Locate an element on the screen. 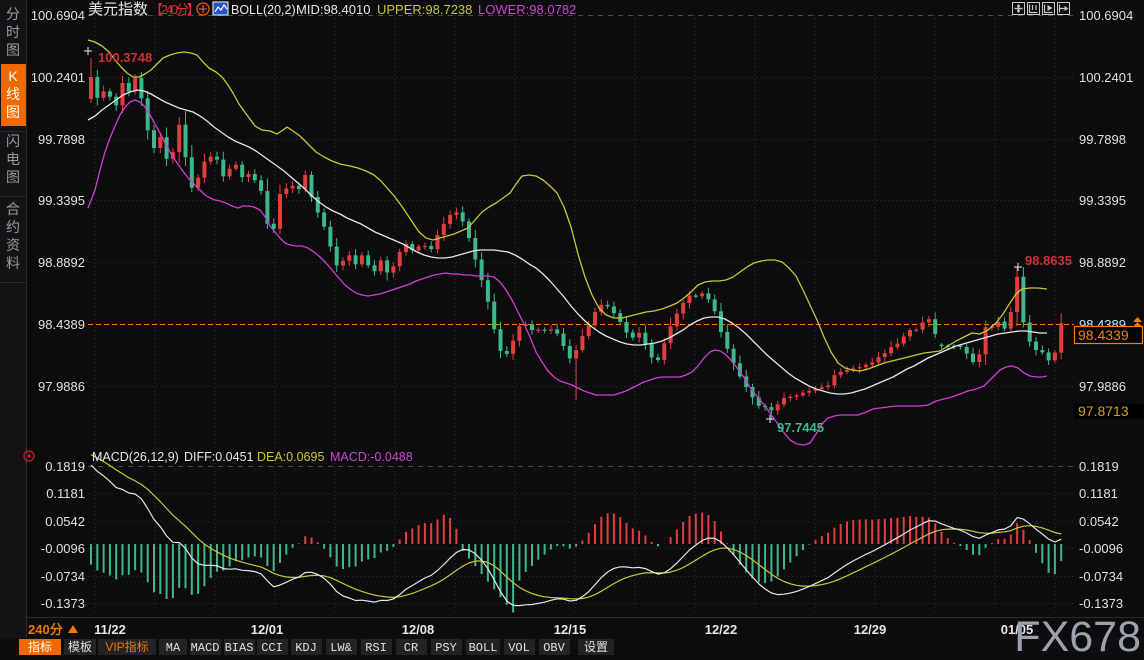  svg-text: CR is located at coordinates (411, 648).